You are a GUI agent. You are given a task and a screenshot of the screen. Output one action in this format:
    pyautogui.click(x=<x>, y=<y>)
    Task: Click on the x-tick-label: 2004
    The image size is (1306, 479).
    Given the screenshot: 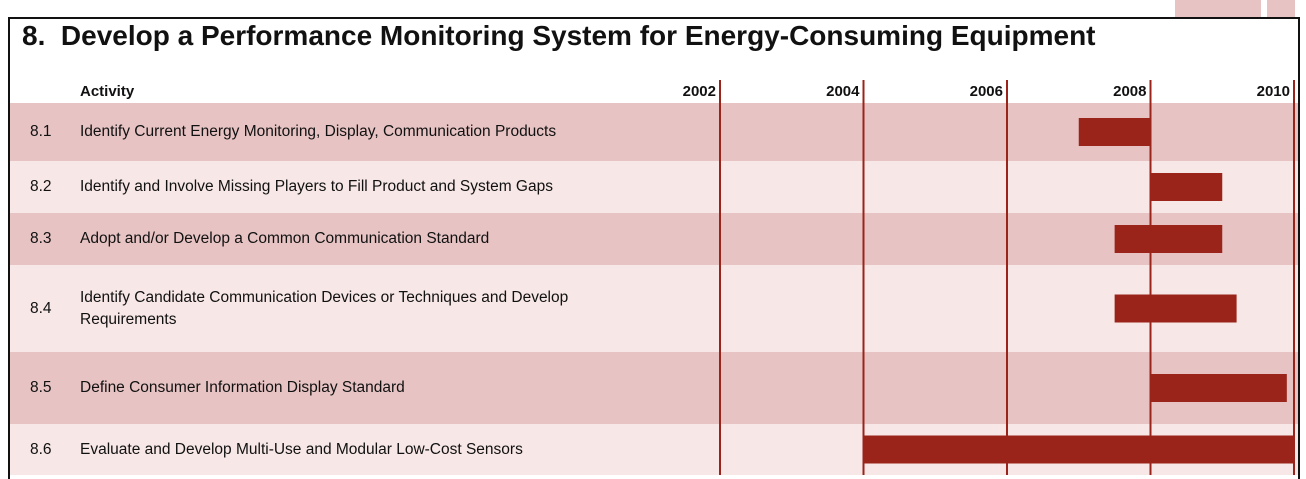 What is the action you would take?
    pyautogui.click(x=843, y=91)
    